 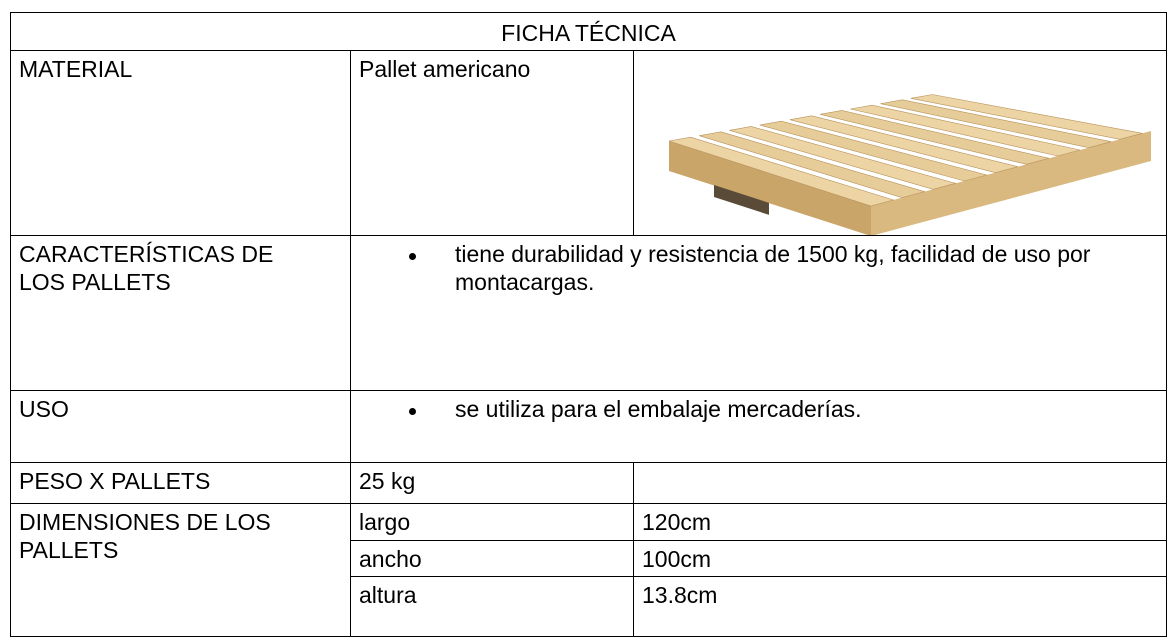 What do you see at coordinates (388, 595) in the screenshot?
I see `dim-name: altura` at bounding box center [388, 595].